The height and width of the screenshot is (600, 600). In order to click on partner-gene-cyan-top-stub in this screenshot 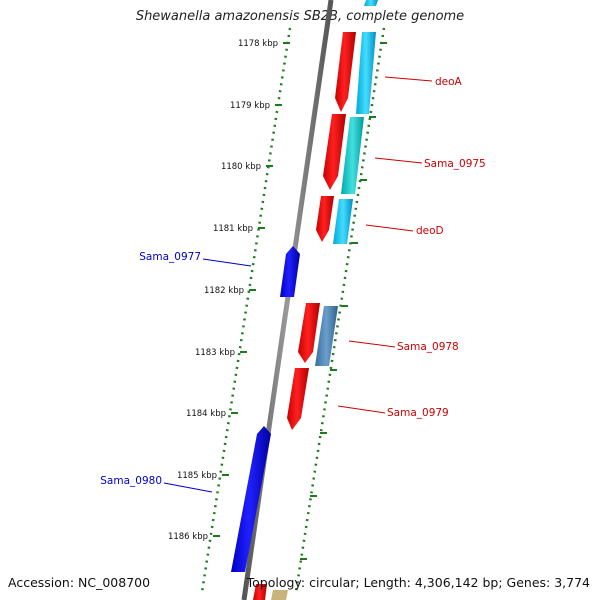, I will do `click(371, 3)`.